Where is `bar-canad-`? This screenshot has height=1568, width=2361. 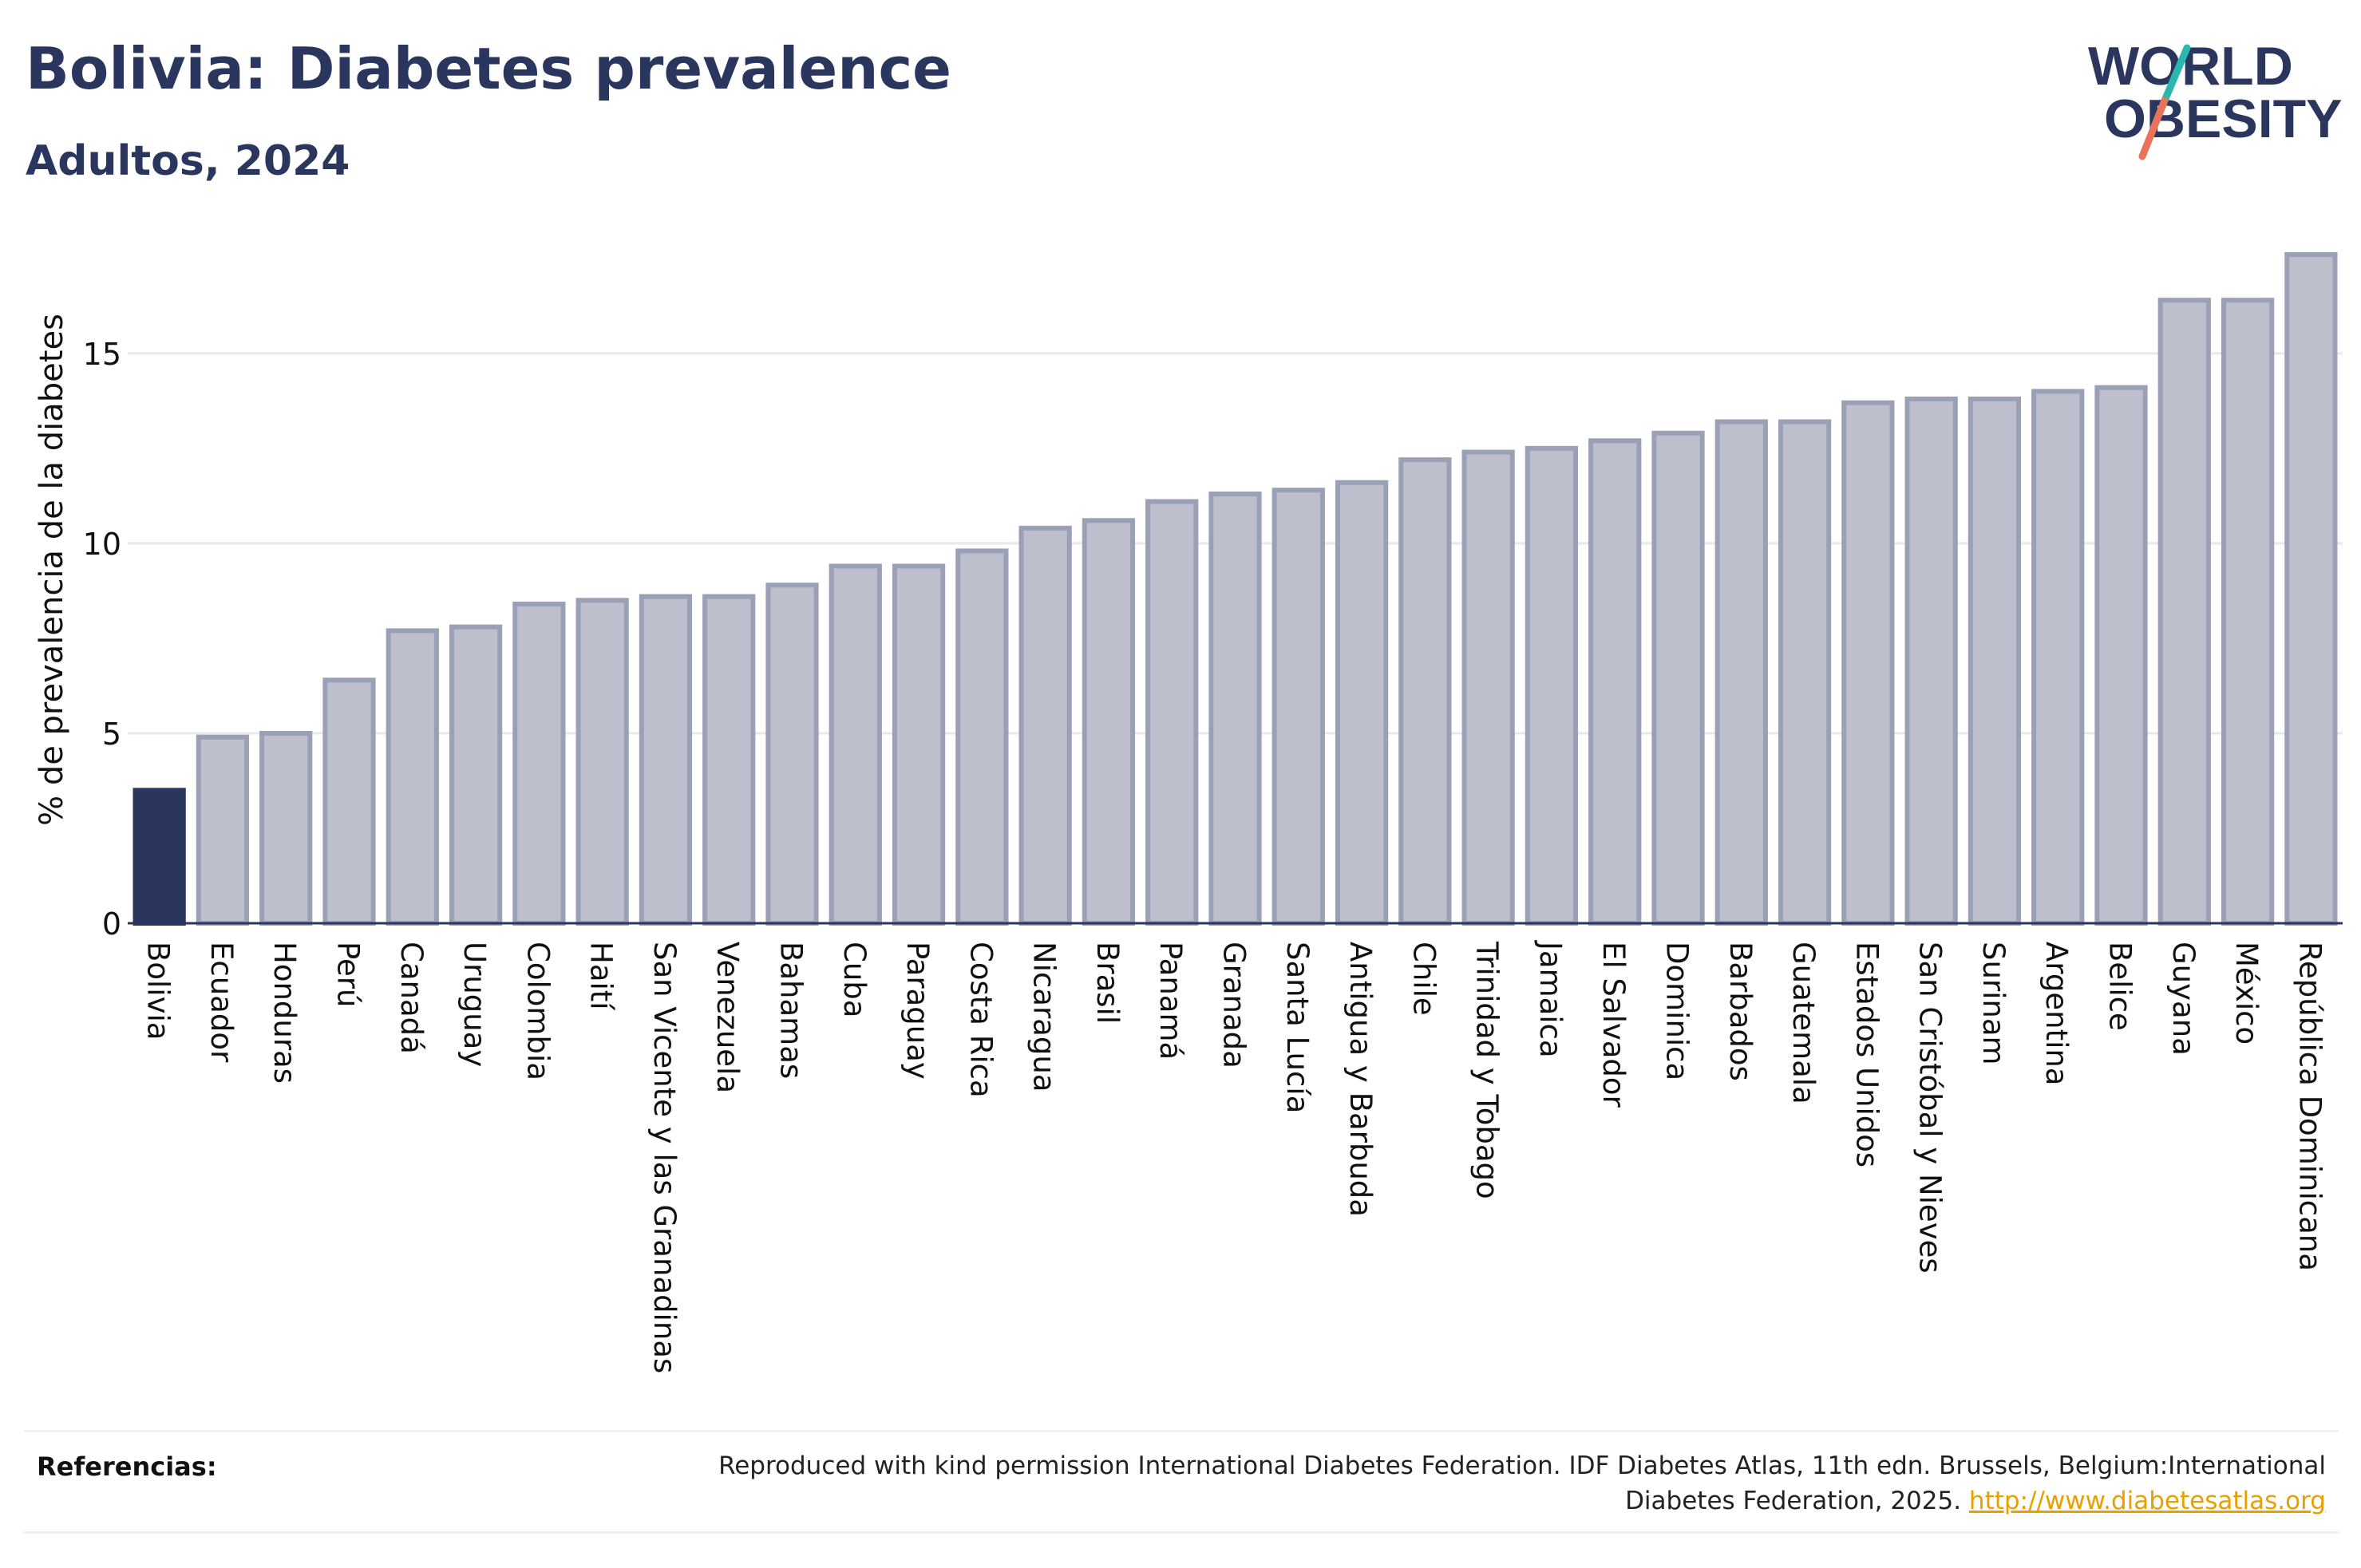
bar-canad- is located at coordinates (412, 777).